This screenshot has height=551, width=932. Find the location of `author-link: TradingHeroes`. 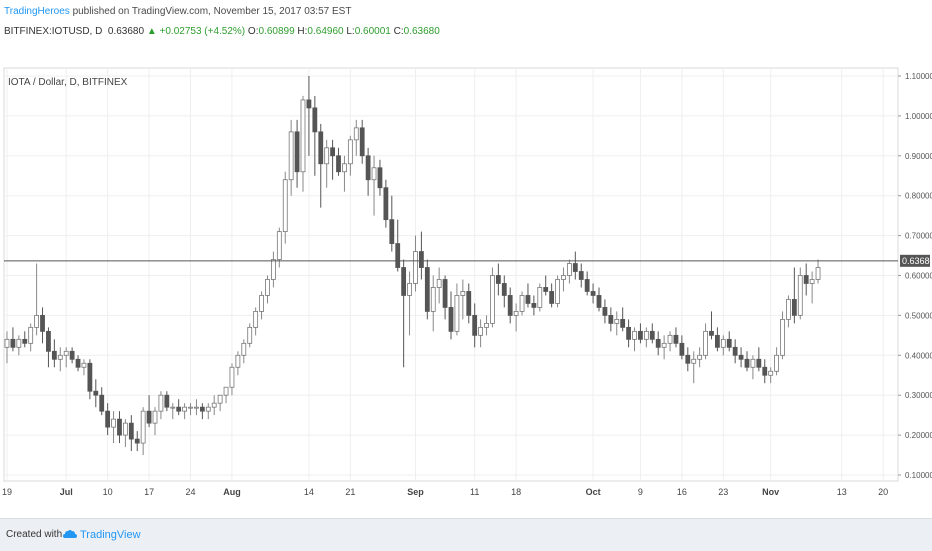

author-link: TradingHeroes is located at coordinates (37, 11).